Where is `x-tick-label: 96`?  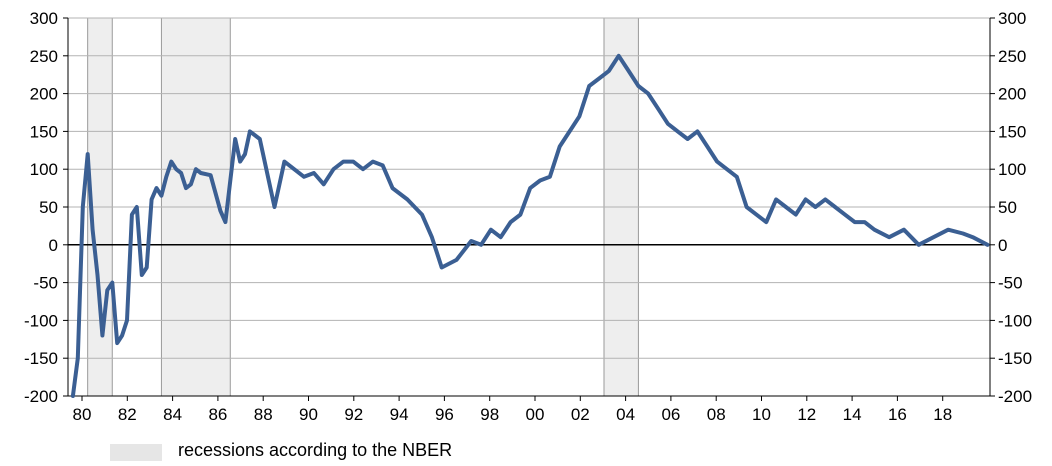 x-tick-label: 96 is located at coordinates (444, 414).